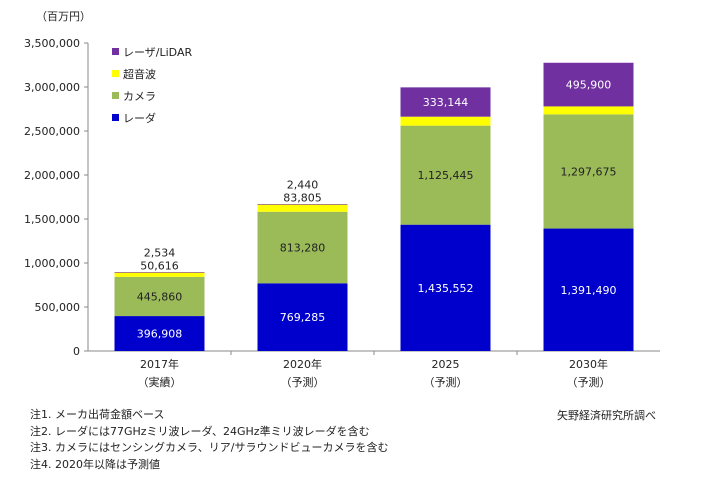 This screenshot has width=710, height=479. What do you see at coordinates (160, 252) in the screenshot?
I see `data-label: 2,534` at bounding box center [160, 252].